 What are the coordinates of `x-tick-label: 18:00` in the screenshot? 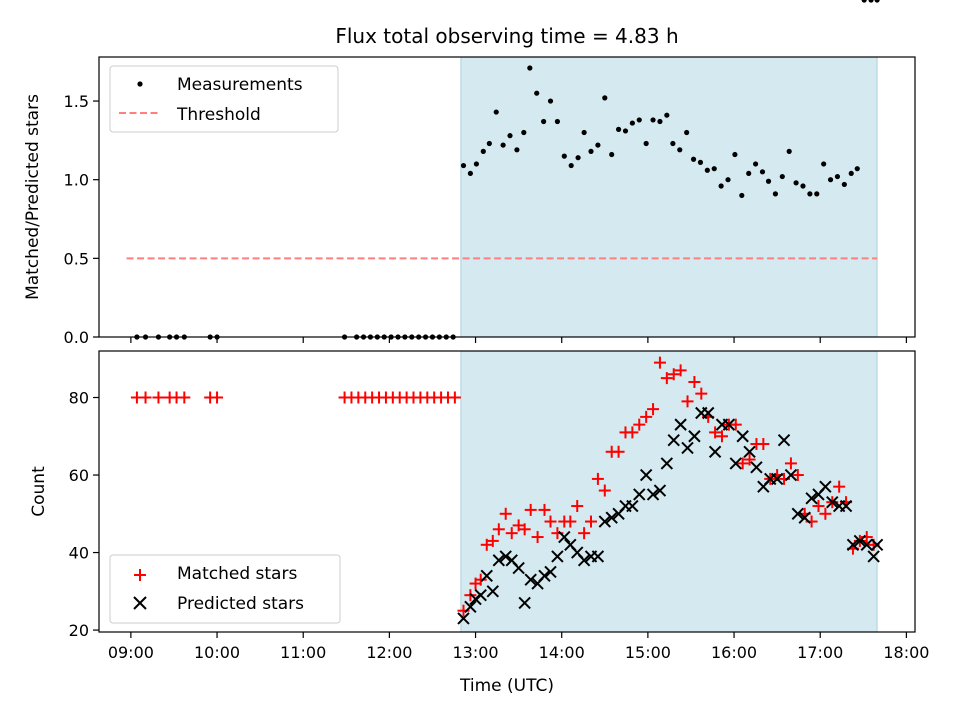 It's located at (906, 652).